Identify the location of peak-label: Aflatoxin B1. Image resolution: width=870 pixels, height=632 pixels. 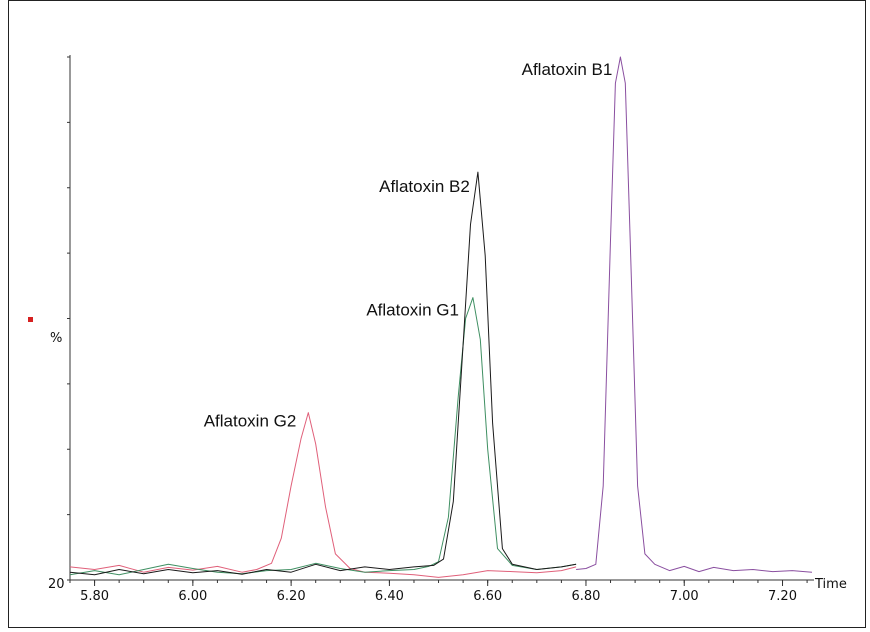
(567, 69).